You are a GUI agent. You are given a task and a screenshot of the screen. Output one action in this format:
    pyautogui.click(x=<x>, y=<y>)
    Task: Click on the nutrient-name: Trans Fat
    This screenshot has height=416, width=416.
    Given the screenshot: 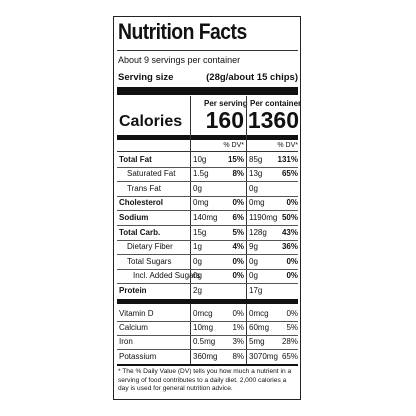 What is the action you would take?
    pyautogui.click(x=144, y=188)
    